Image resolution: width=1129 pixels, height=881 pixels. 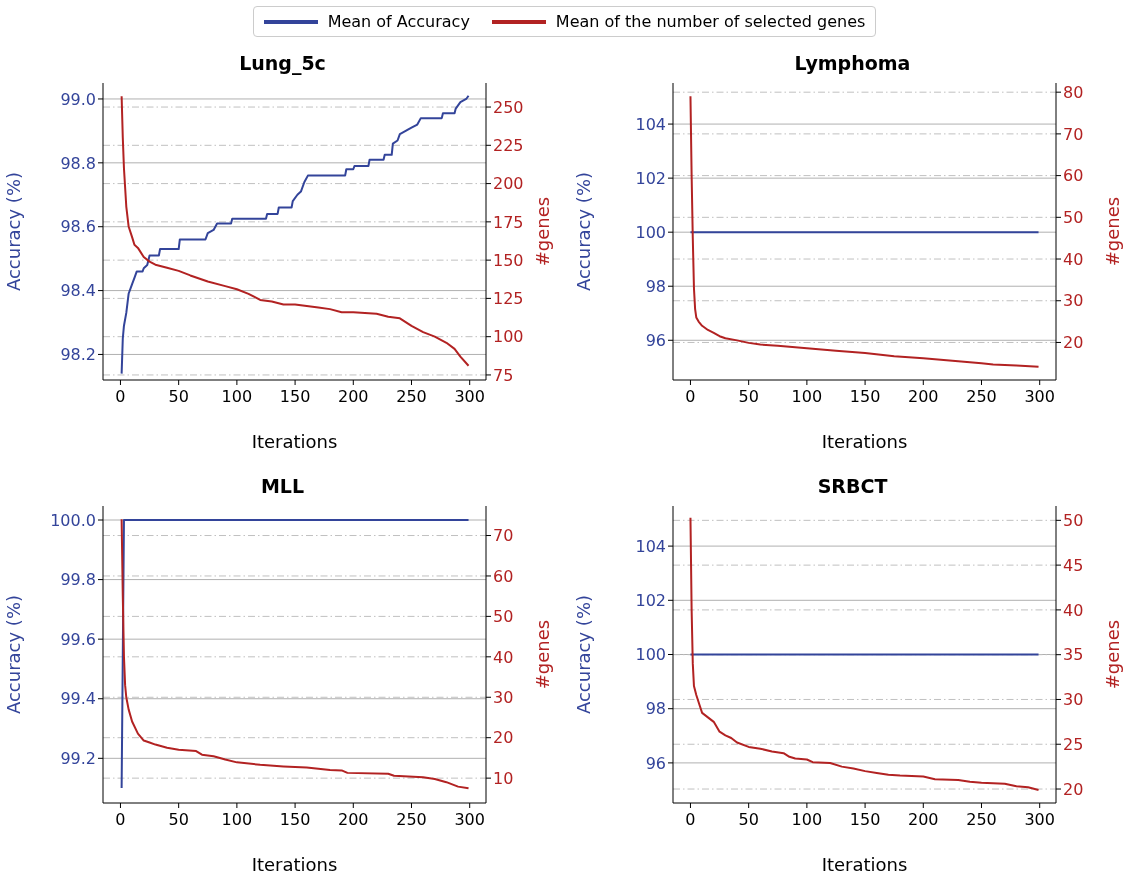 I want to click on y-tick-label: 98.6, so click(x=78, y=227).